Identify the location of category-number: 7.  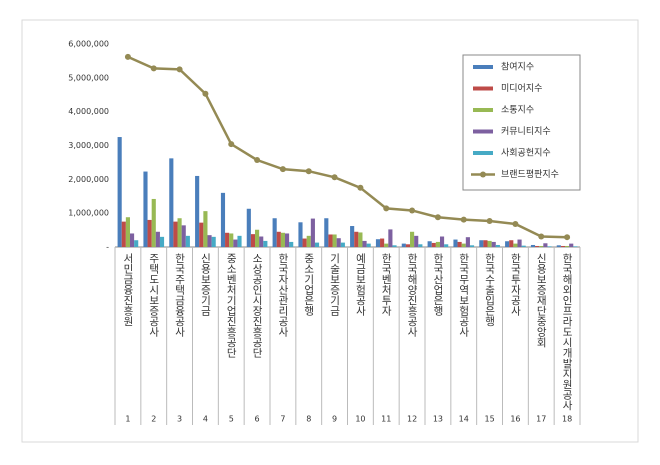
(282, 419).